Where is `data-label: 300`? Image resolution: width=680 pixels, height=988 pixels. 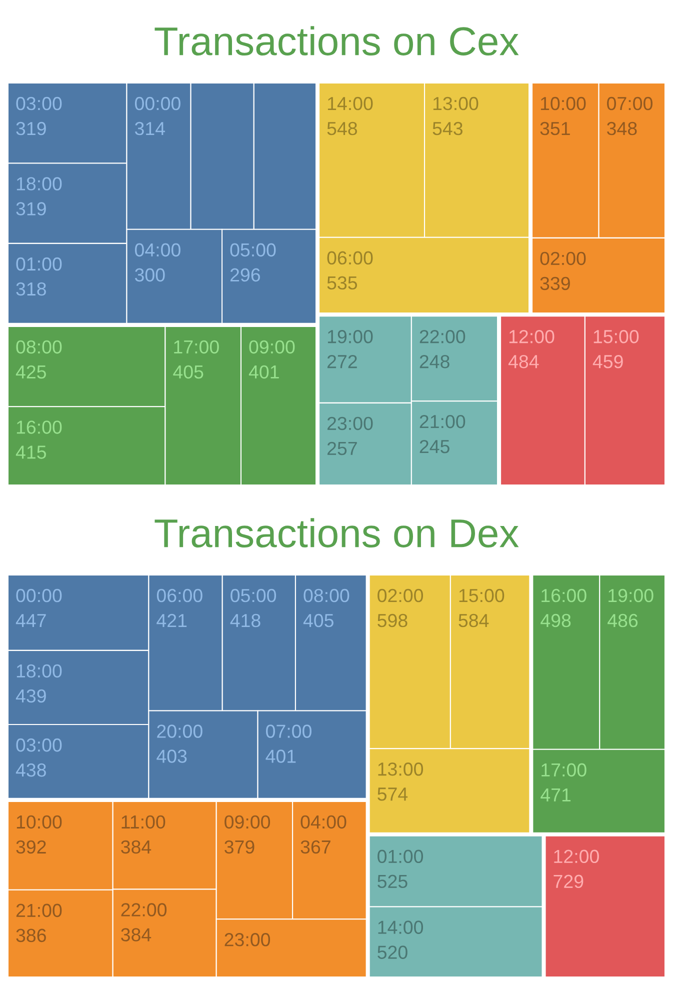
data-label: 300 is located at coordinates (149, 275).